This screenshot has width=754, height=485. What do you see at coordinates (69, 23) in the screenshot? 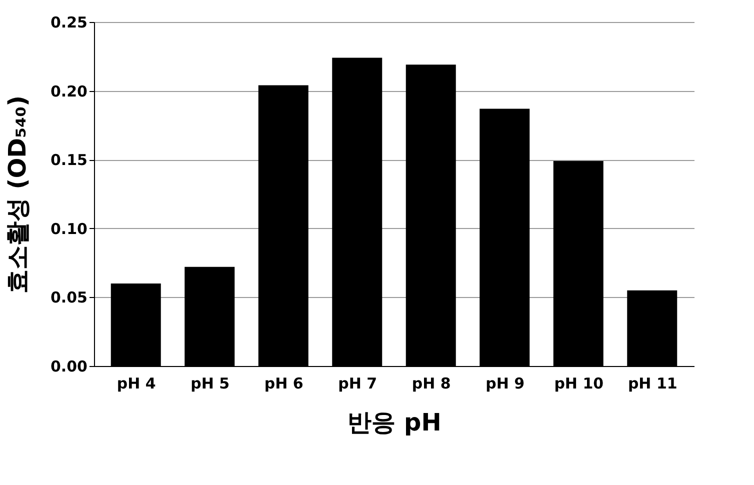
I see `y-tick-label: 0.25` at bounding box center [69, 23].